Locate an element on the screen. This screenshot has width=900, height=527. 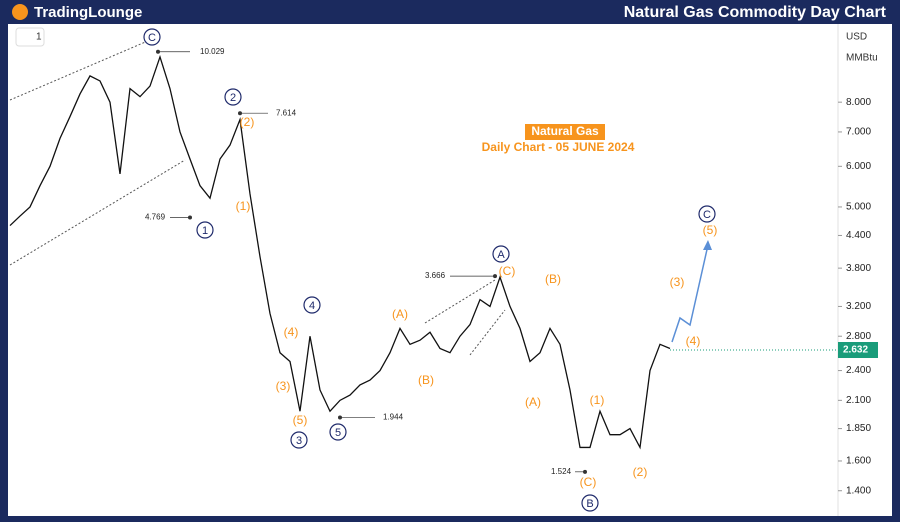
wave-label: 2 is located at coordinates (233, 98).